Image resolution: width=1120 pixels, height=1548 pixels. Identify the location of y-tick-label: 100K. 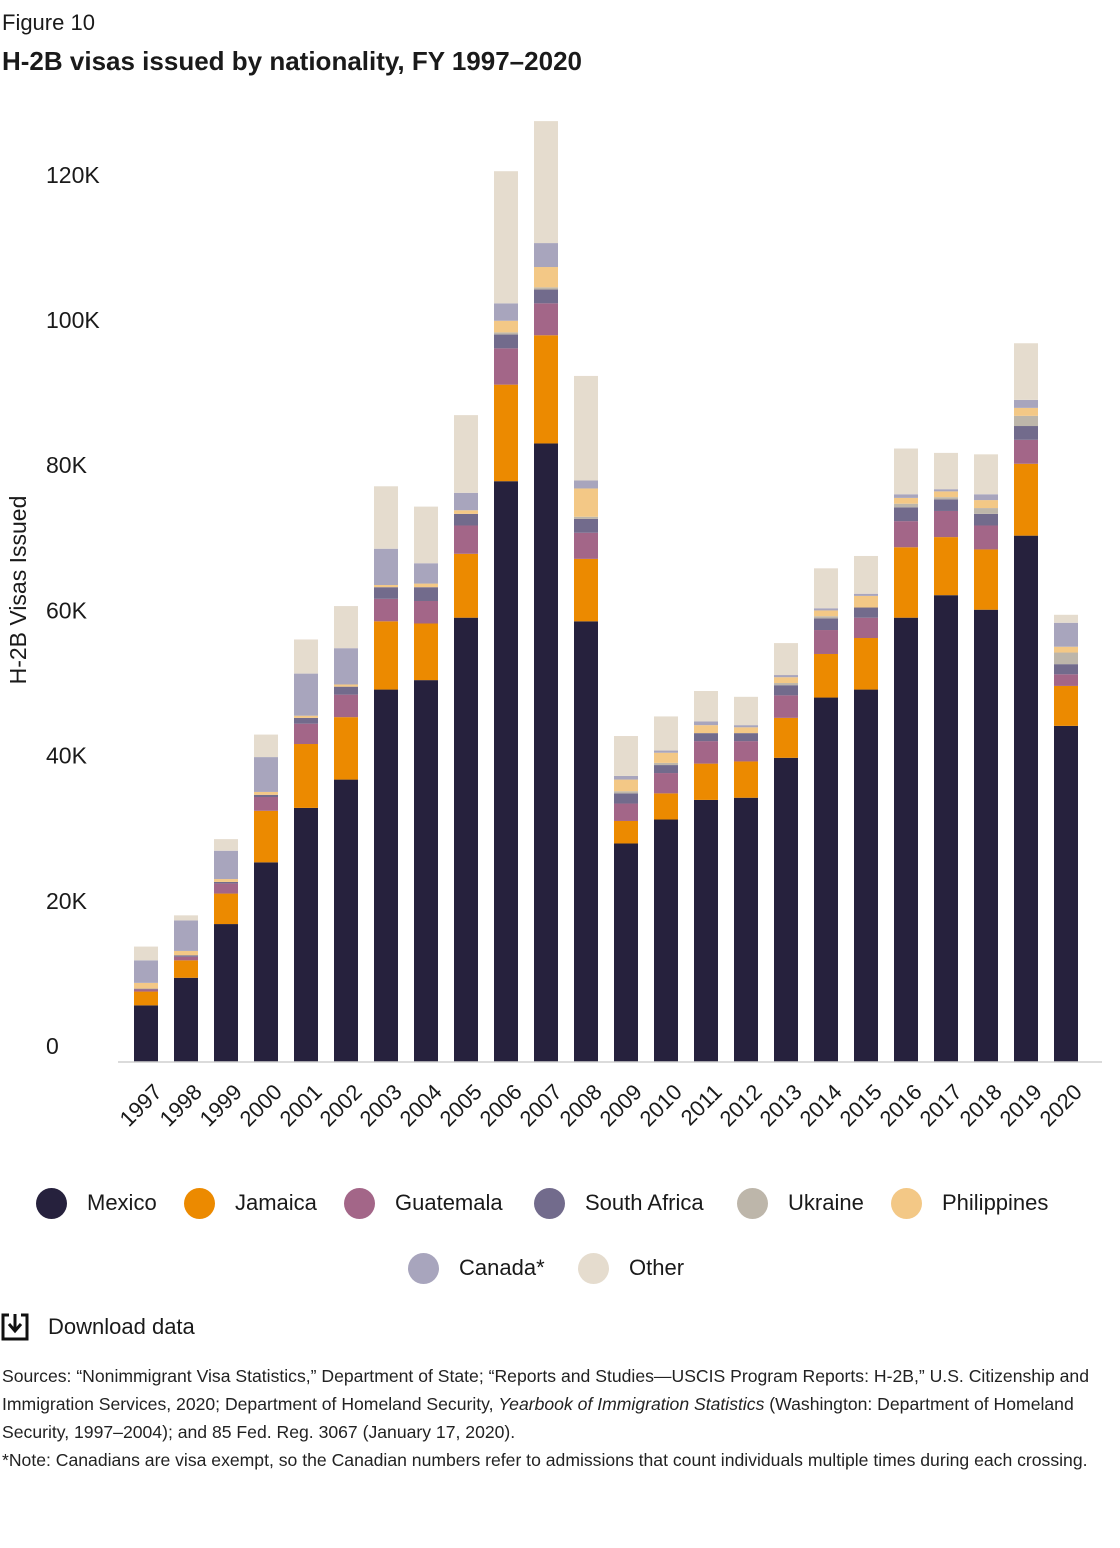
(73, 320).